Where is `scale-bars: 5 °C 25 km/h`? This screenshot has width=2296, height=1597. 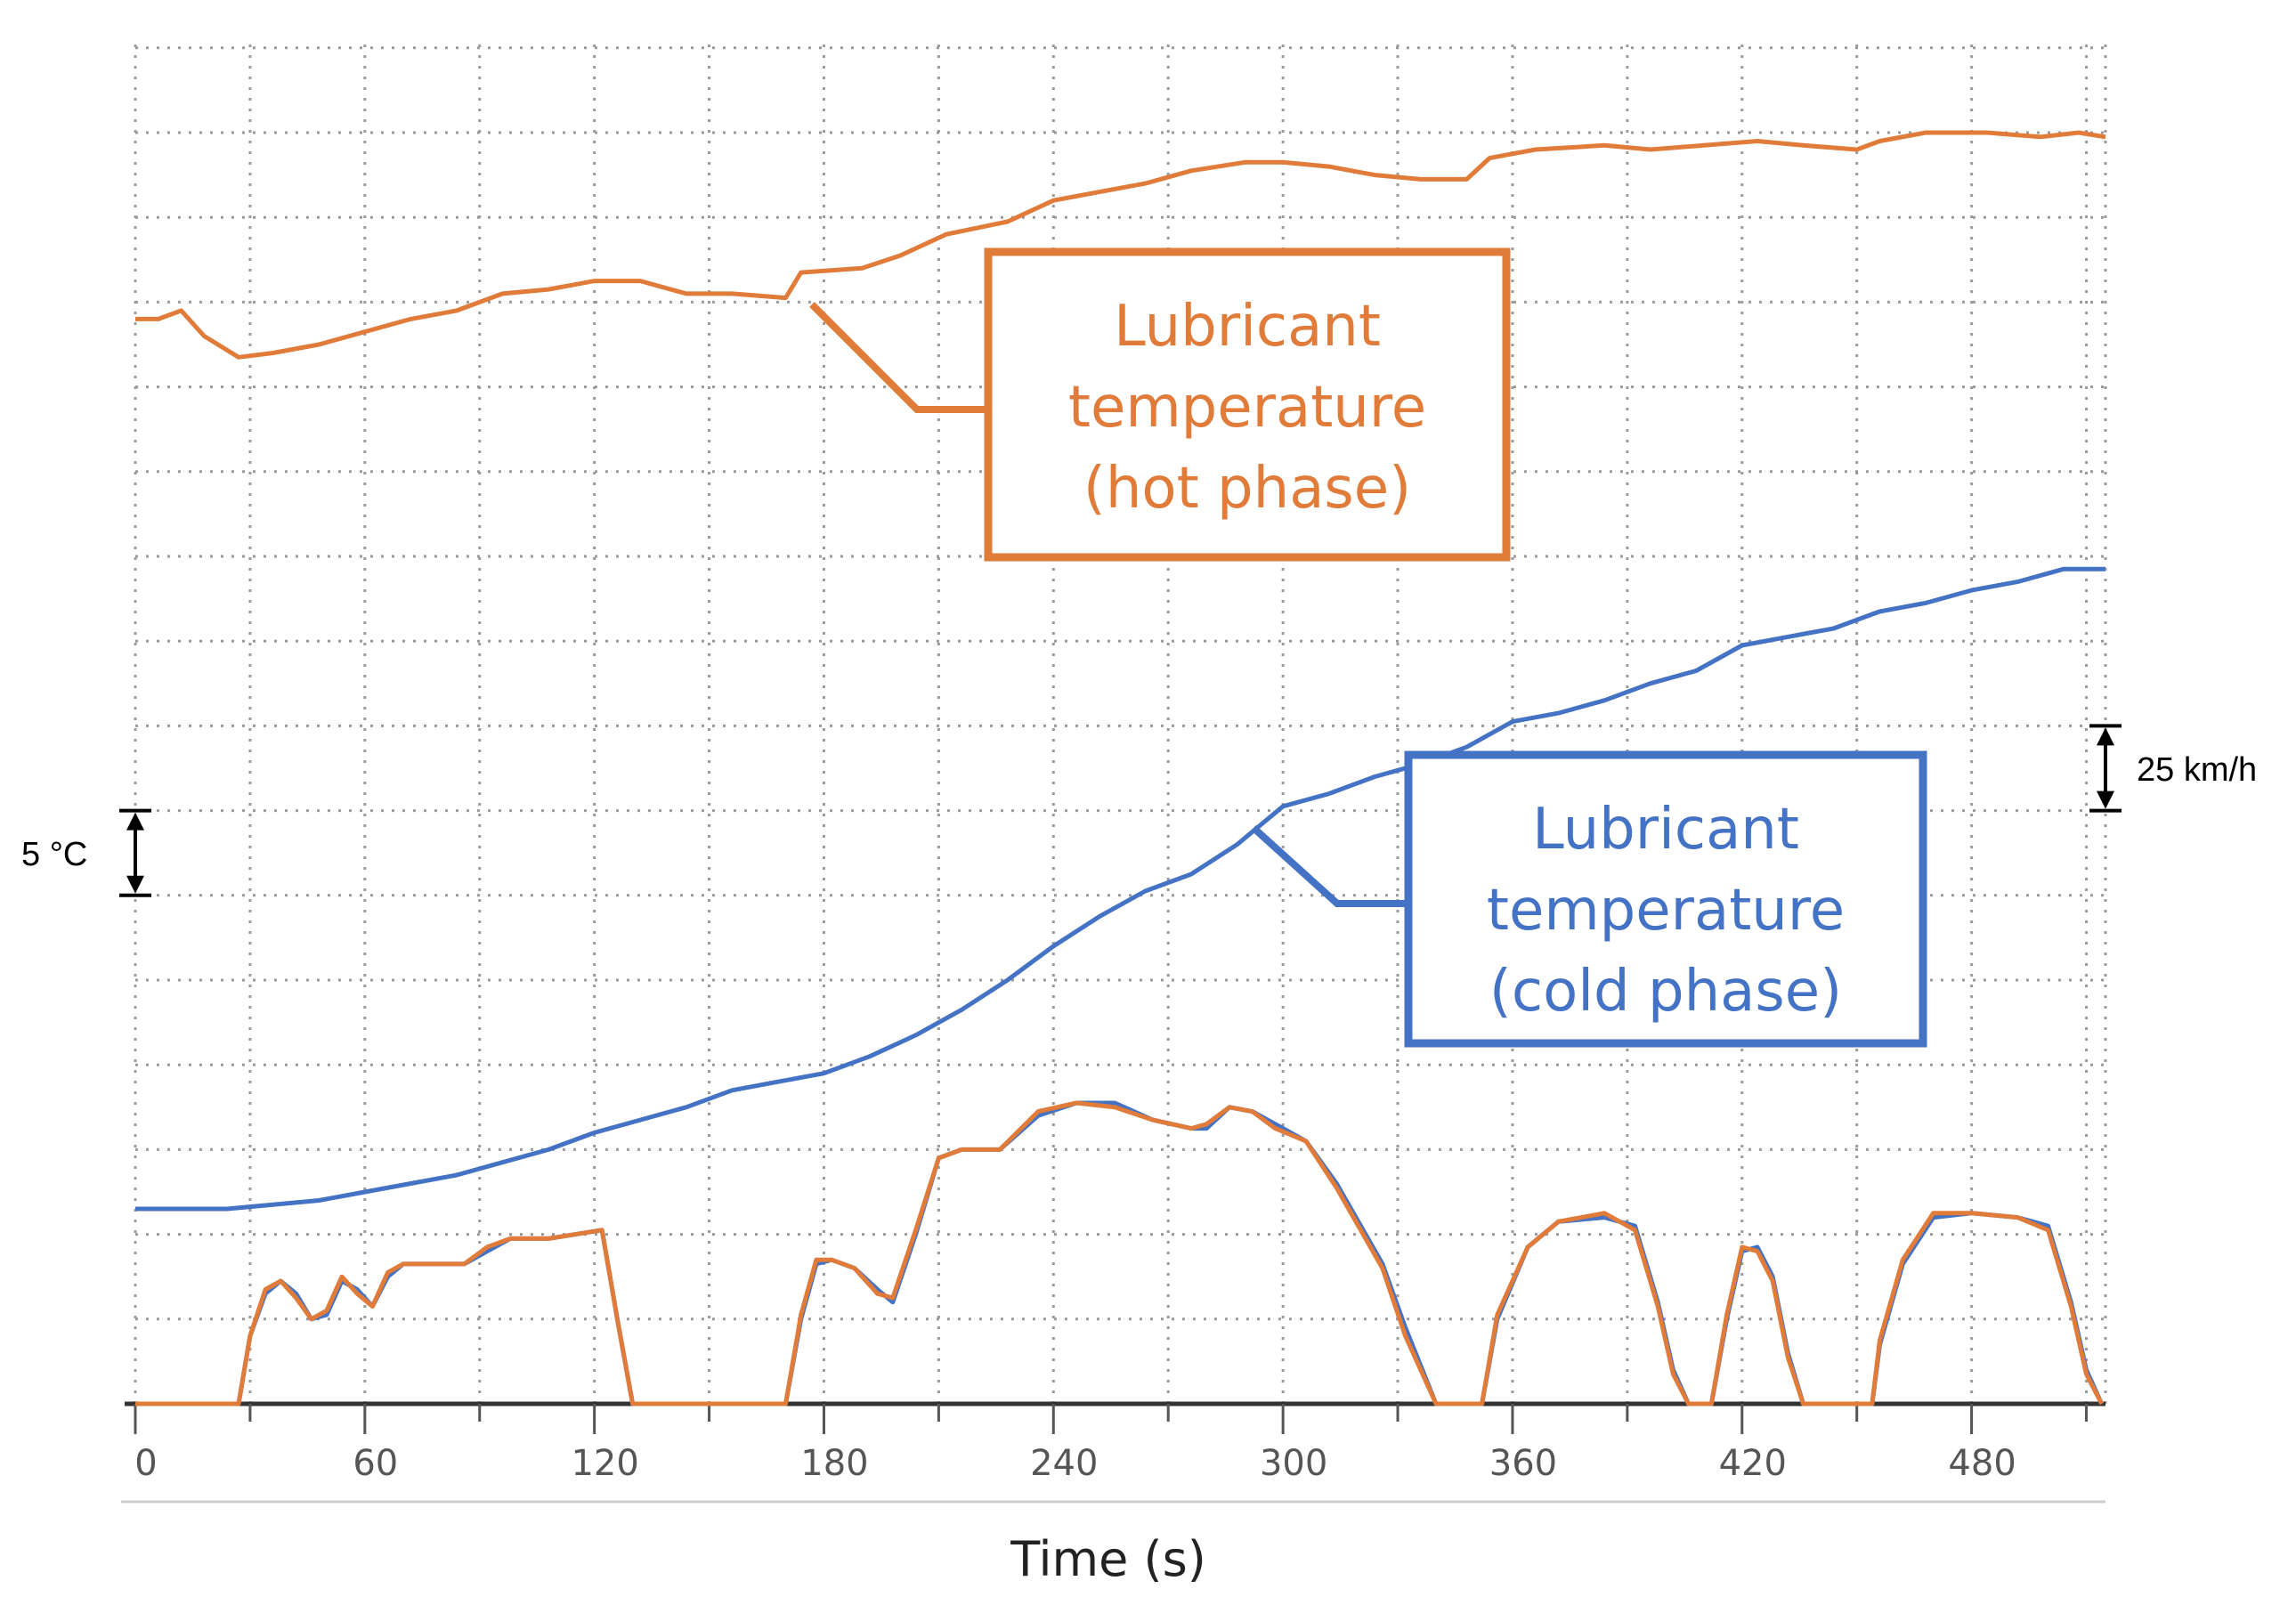 scale-bars: 5 °C 25 km/h is located at coordinates (1139, 811).